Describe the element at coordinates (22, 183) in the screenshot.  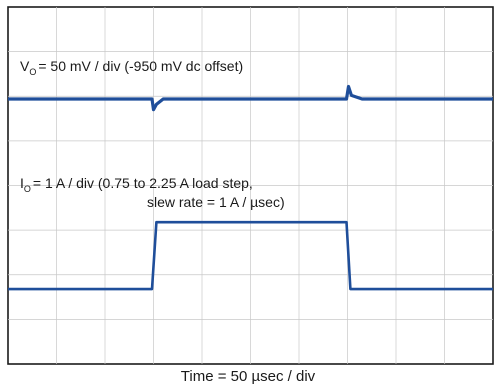
I see `io-symbol: I` at that location.